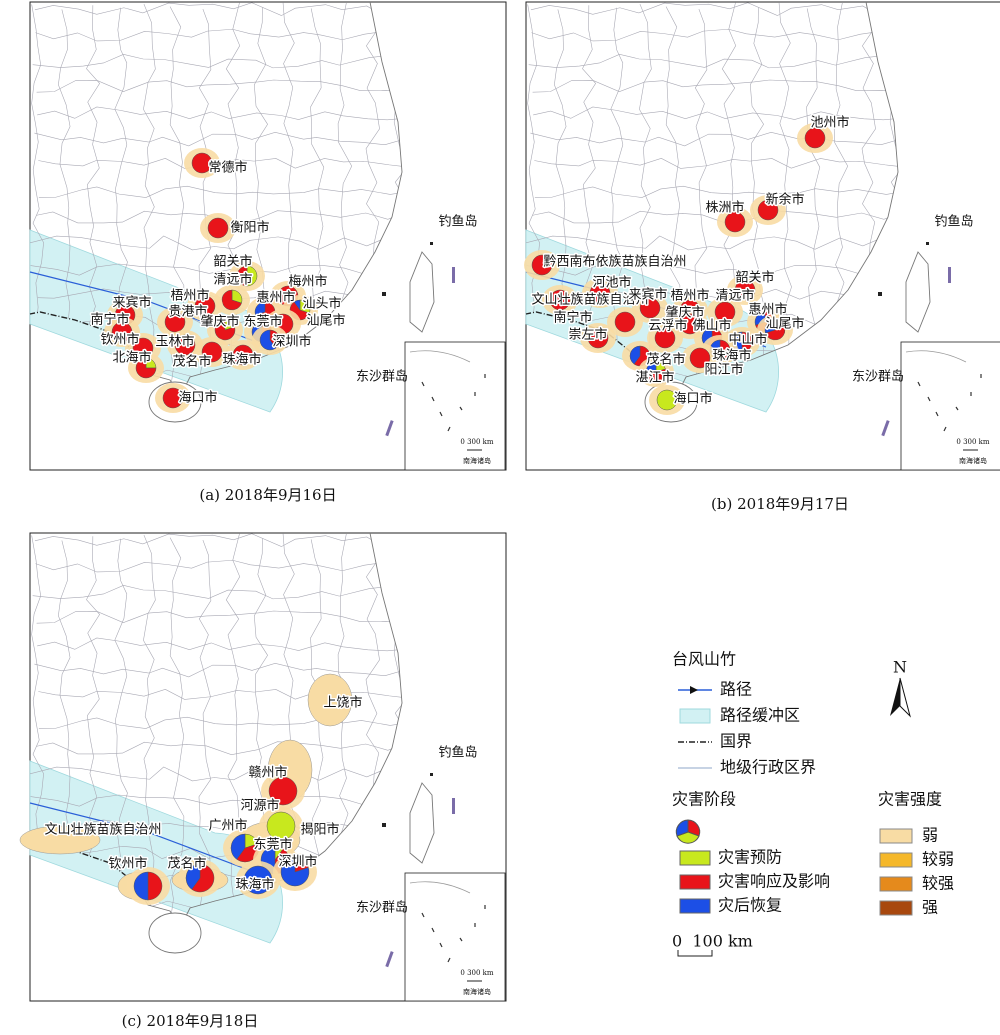  Describe the element at coordinates (712, 941) in the screenshot. I see `scale-label: 0 100 km` at that location.